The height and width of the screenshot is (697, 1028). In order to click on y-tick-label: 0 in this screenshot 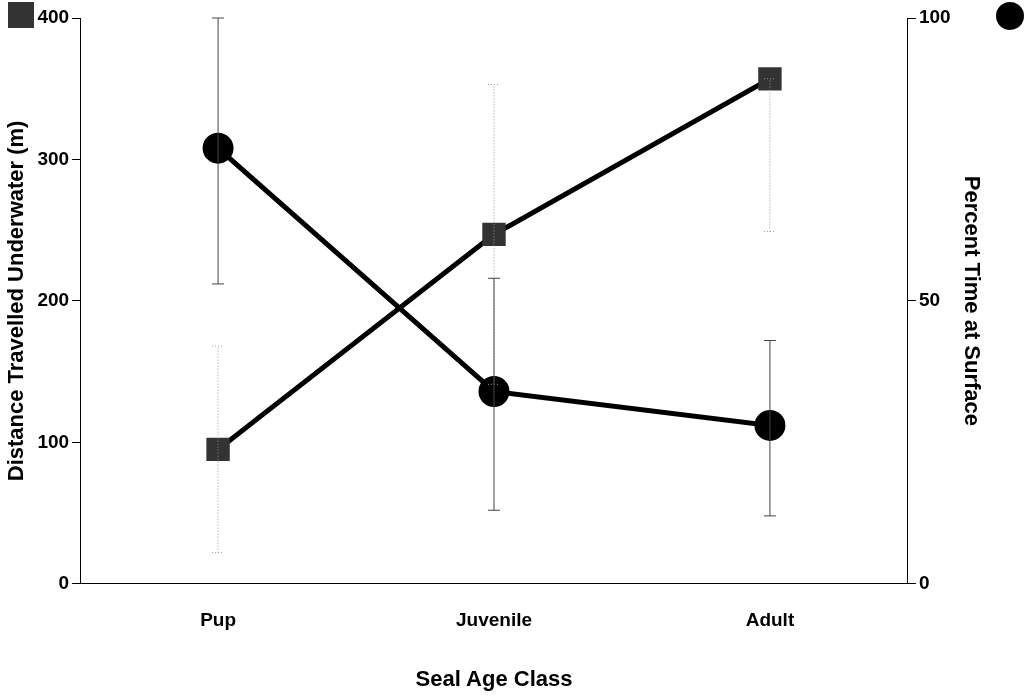, I will do `click(64, 583)`.